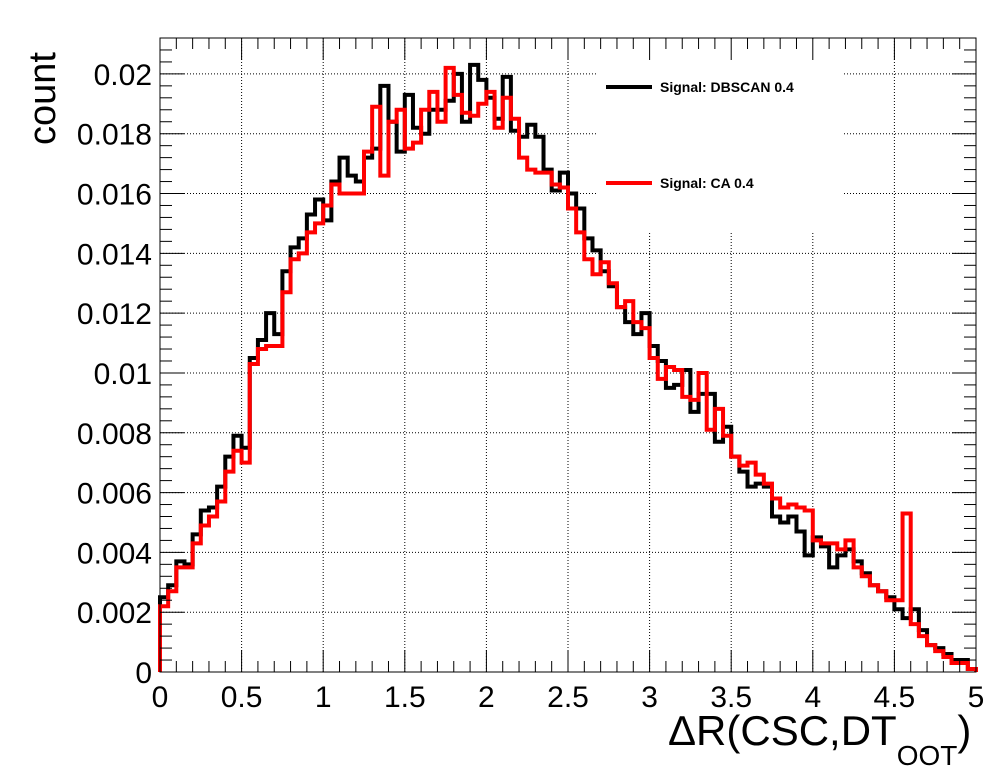 The height and width of the screenshot is (777, 996). What do you see at coordinates (114, 314) in the screenshot?
I see `y-tick-label: 0.012` at bounding box center [114, 314].